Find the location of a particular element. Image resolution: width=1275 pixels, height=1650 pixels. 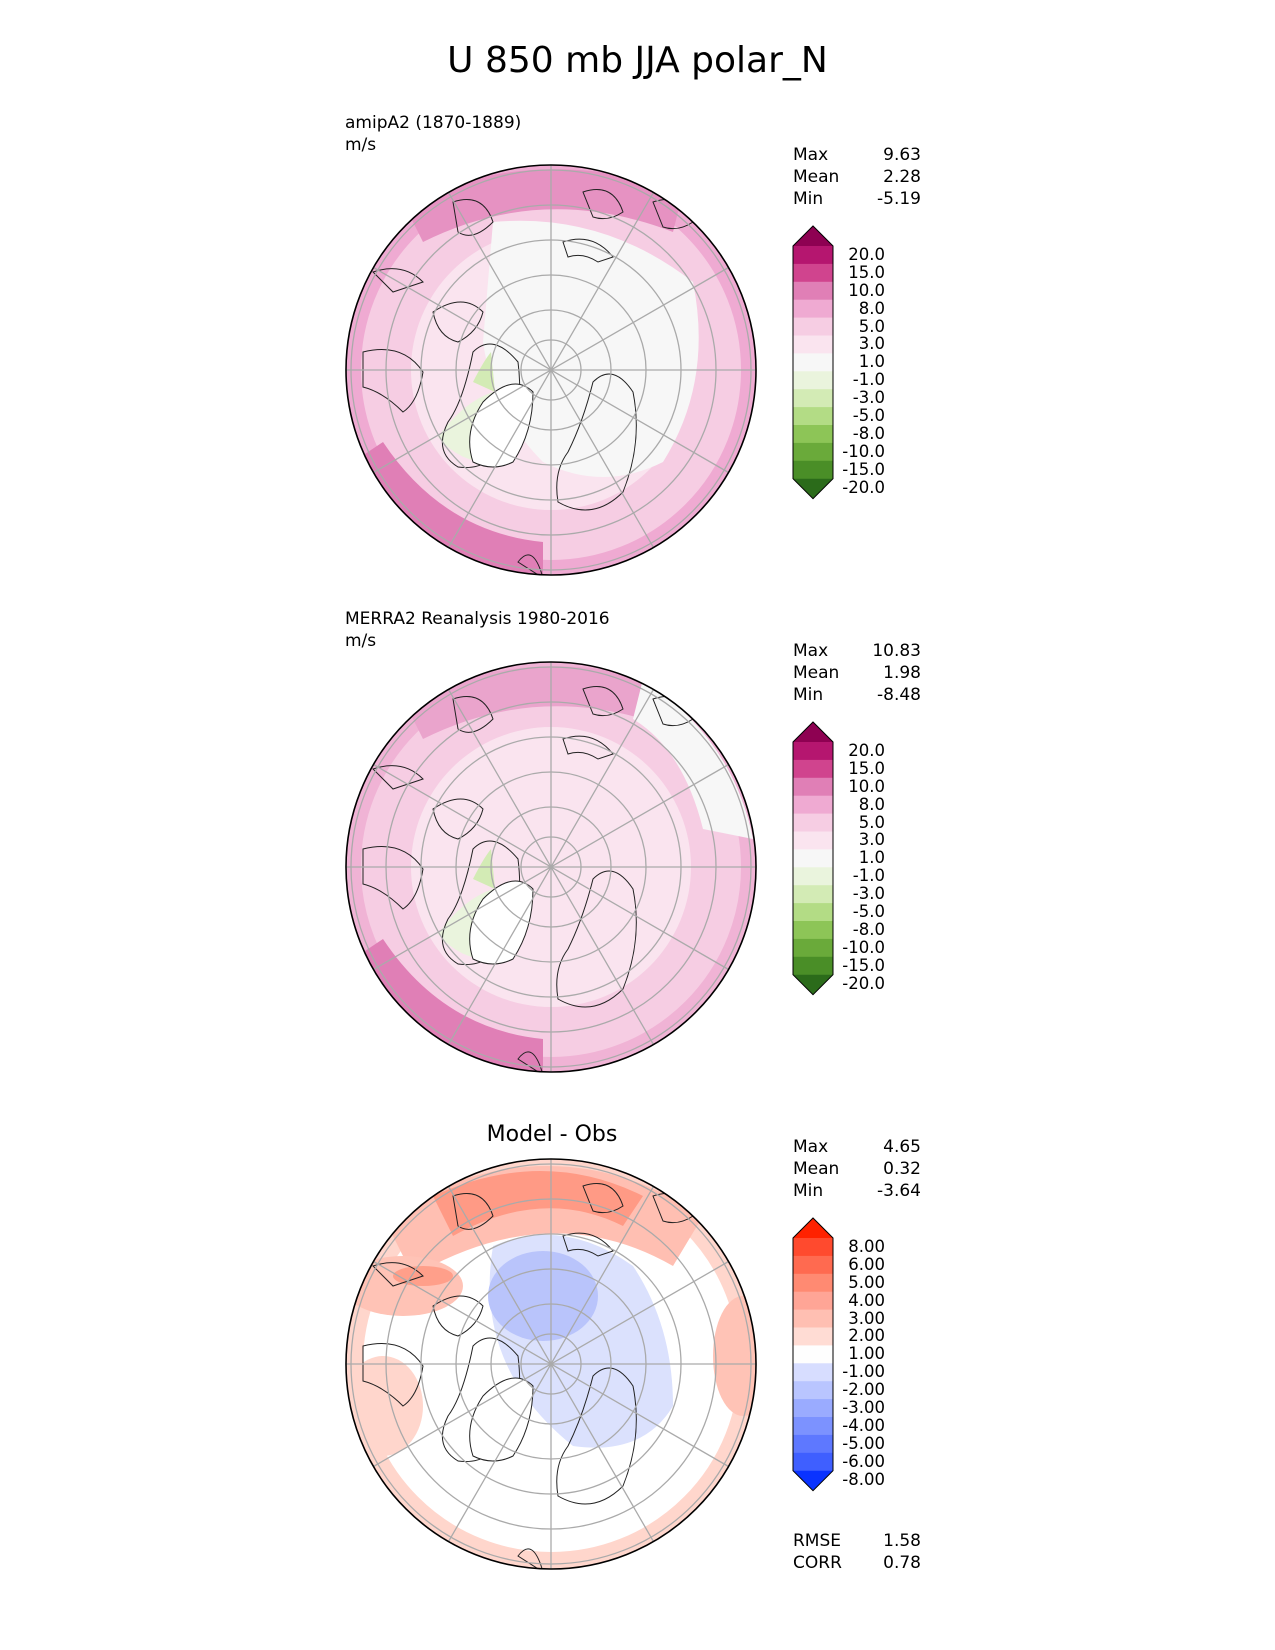

panel-1-label: amipA2 (1870-1889) m/s is located at coordinates (433, 134).